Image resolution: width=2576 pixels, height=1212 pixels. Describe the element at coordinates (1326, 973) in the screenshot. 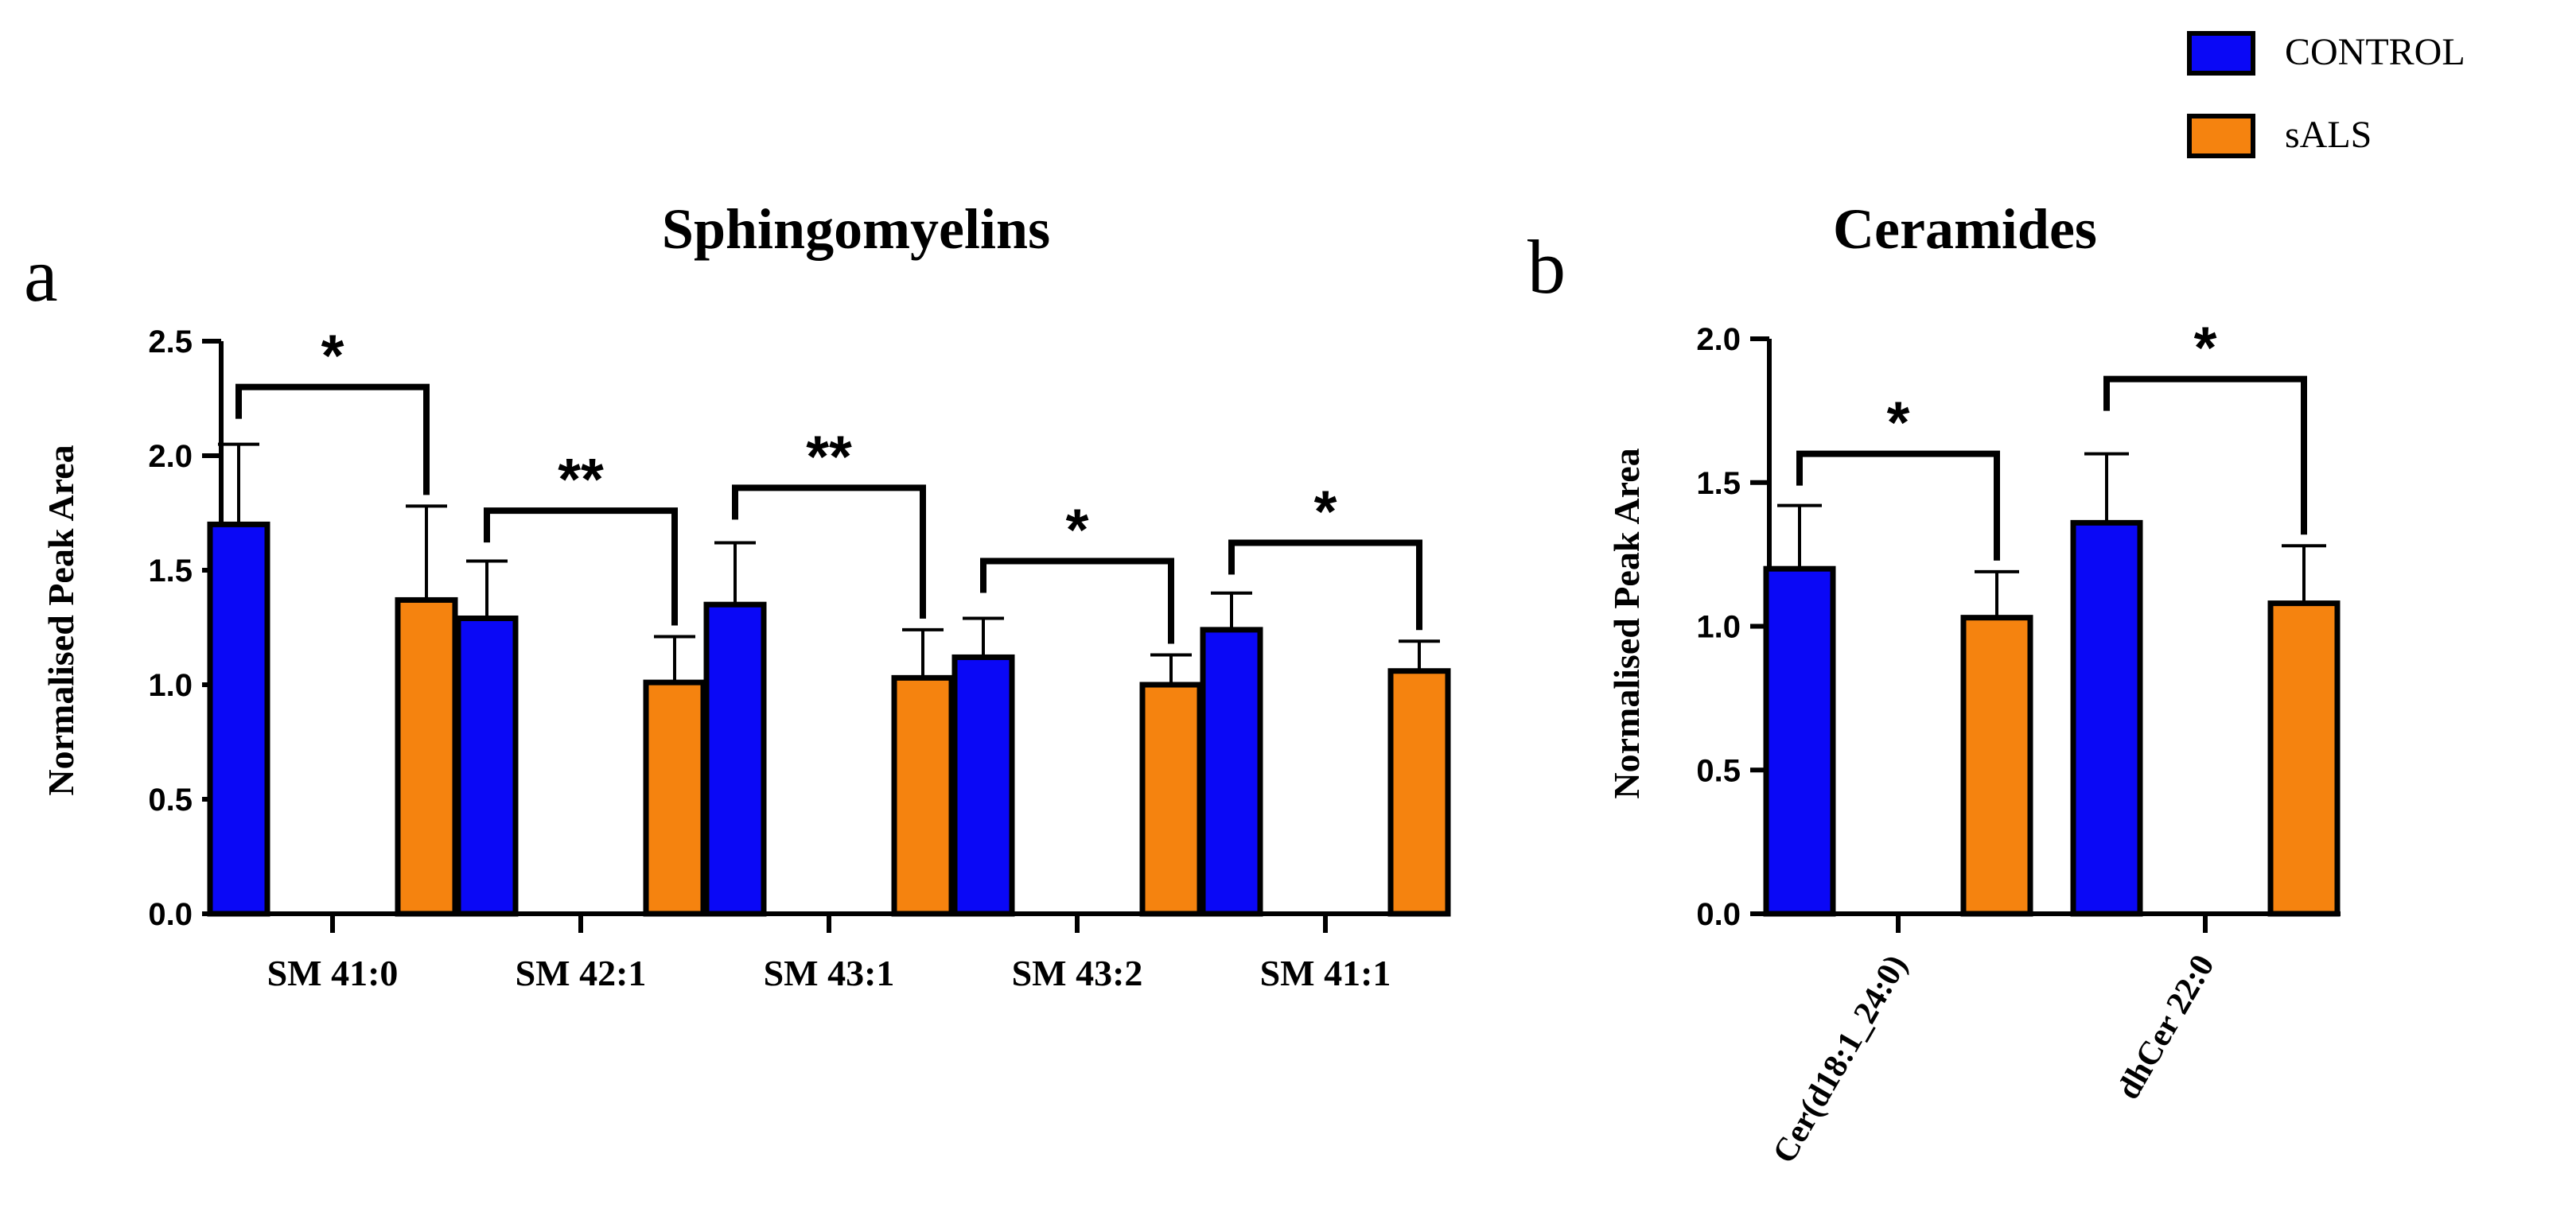

I see `x-tick-label: SM 41:1` at that location.